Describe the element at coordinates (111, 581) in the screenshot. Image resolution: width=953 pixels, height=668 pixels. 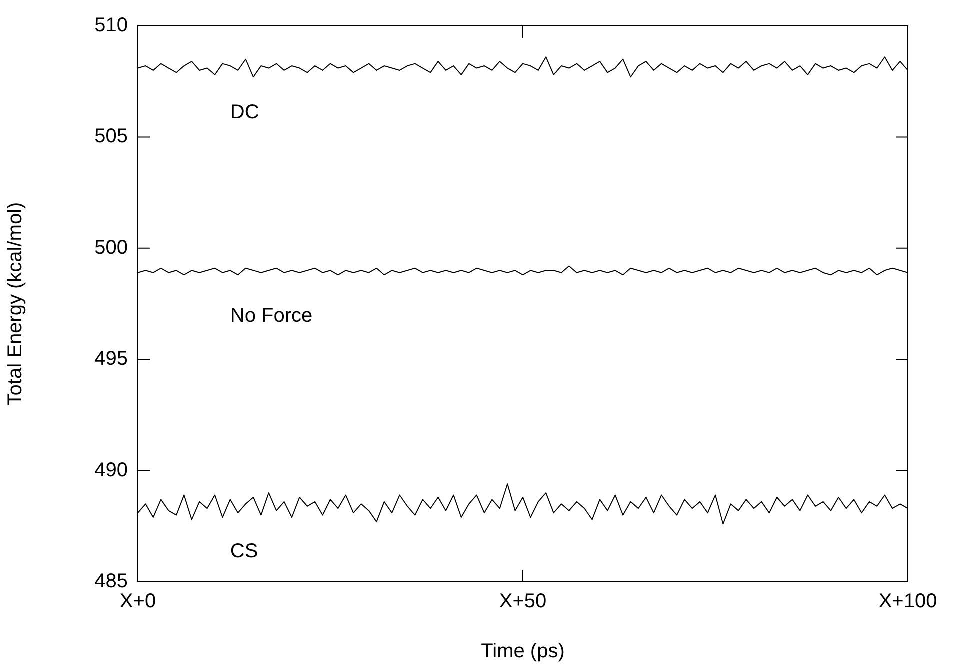
I see `y-tick-label: 485` at that location.